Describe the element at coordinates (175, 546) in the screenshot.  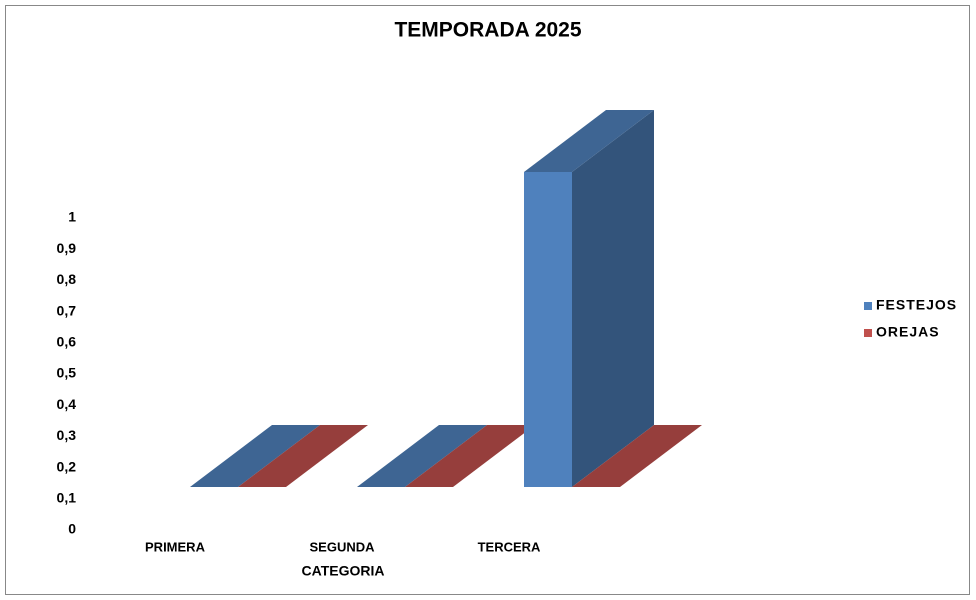
I see `x-tick-label: PRIMERA` at that location.